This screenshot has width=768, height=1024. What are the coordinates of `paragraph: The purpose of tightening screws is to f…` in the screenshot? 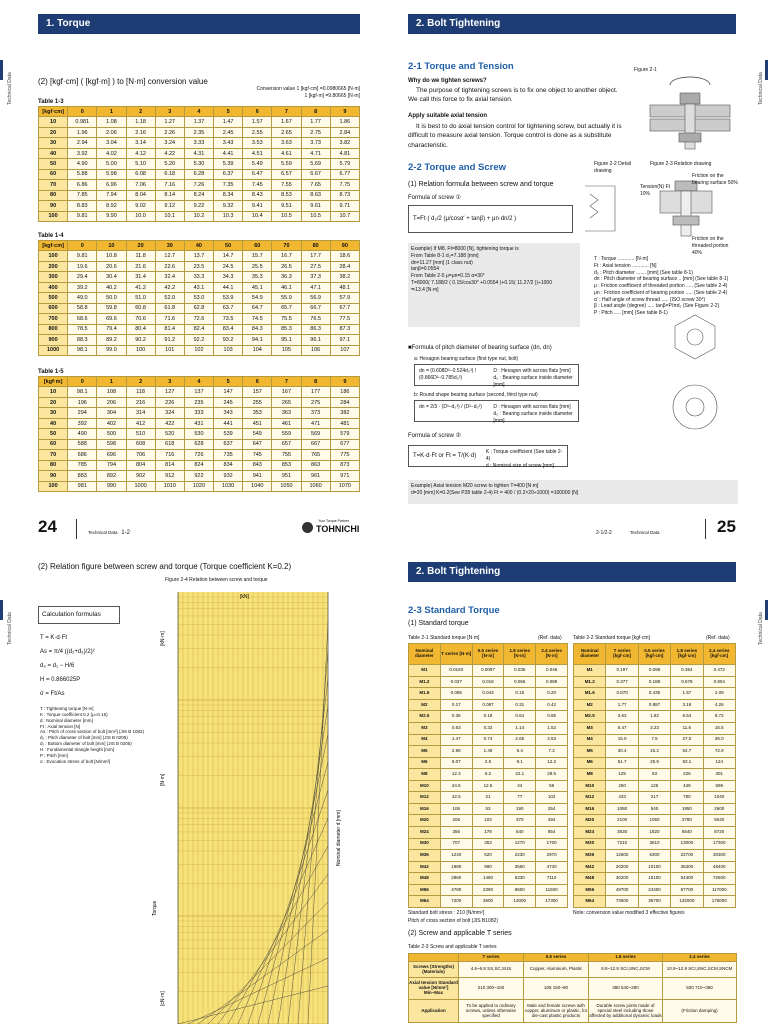 It's located at (513, 95).